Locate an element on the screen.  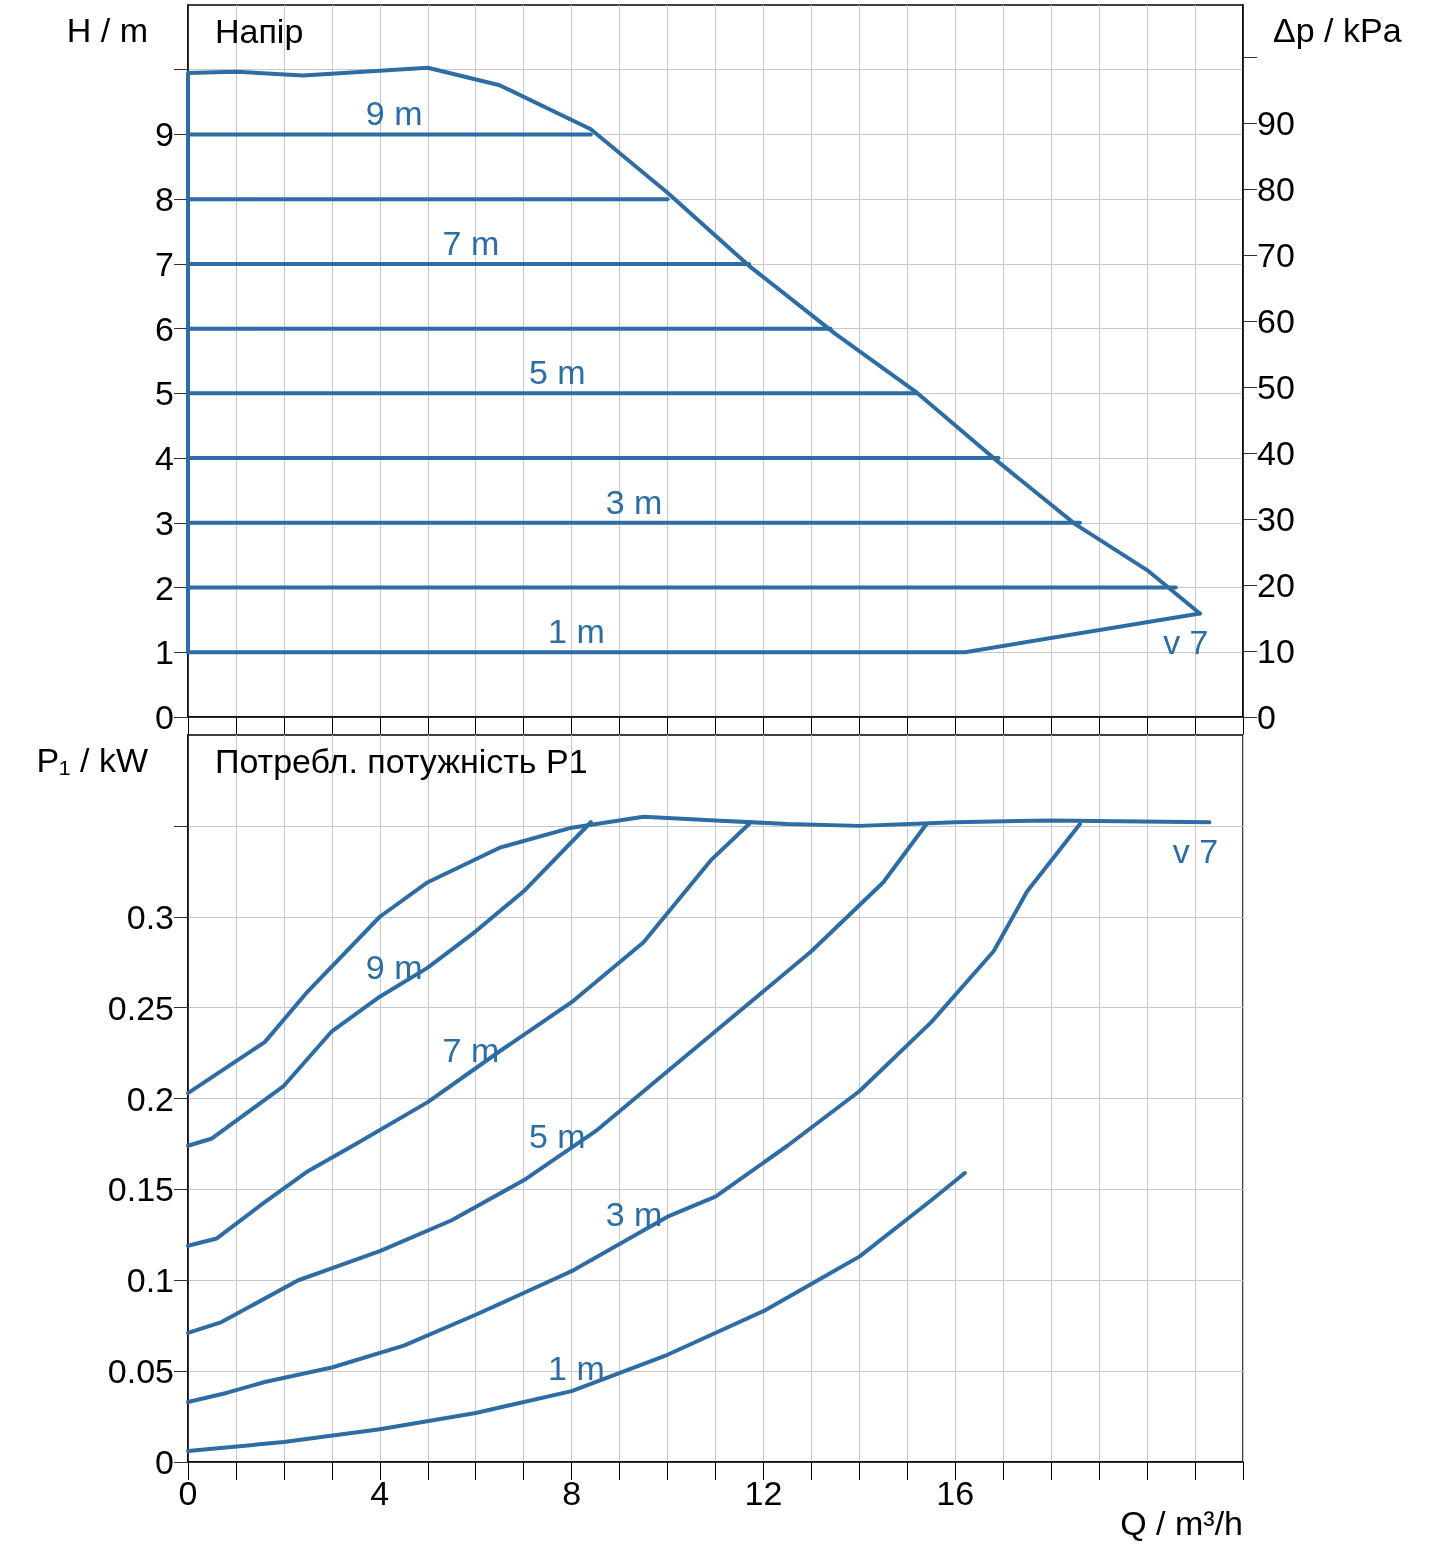
y-tick-label: 7 is located at coordinates (164, 263).